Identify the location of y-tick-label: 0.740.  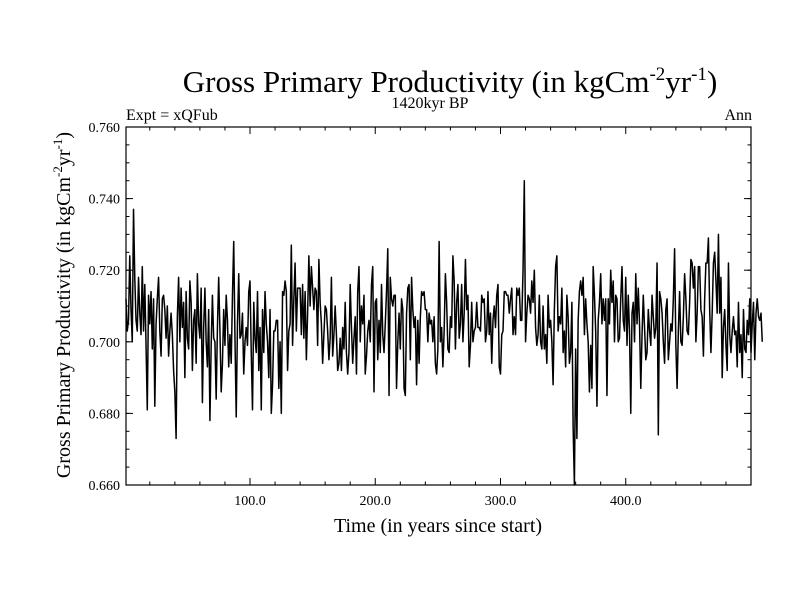
(105, 200).